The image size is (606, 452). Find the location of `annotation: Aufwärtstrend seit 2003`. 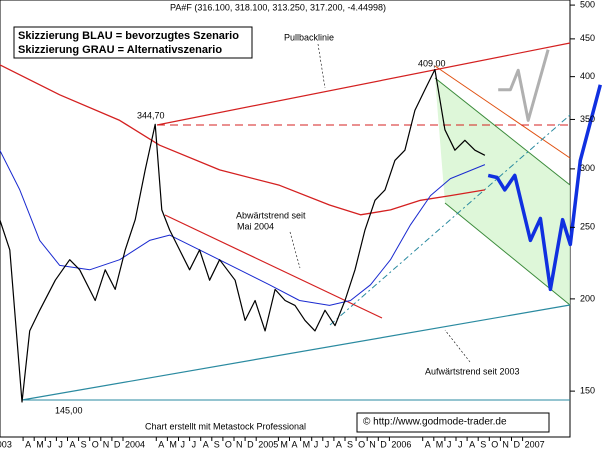

annotation: Aufwärtstrend seit 2003 is located at coordinates (472, 371).